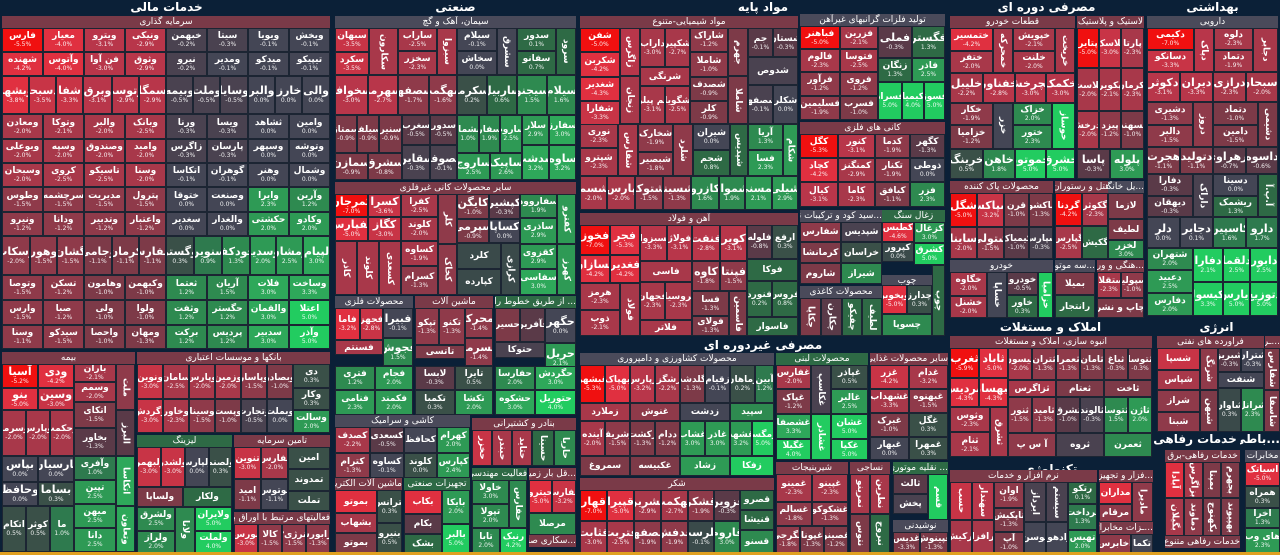 The height and width of the screenshot is (555, 1280). What do you see at coordinates (1001, 187) in the screenshot?
I see `industry-group-header: محصولات پاک کننده` at bounding box center [1001, 187].